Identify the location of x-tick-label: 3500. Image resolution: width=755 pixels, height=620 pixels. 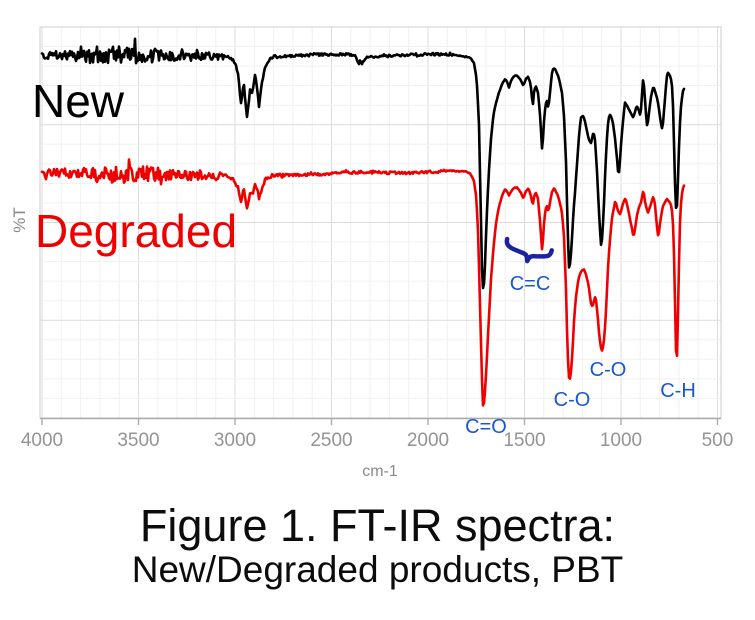
(138, 440).